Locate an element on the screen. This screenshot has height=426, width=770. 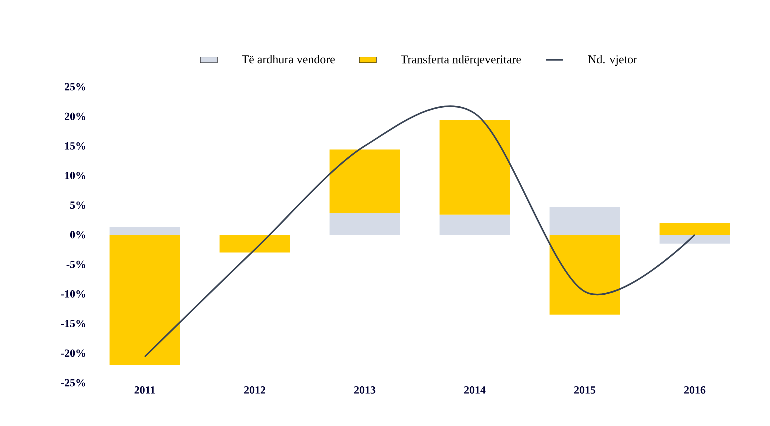
y-tick-label: -25% is located at coordinates (73, 383).